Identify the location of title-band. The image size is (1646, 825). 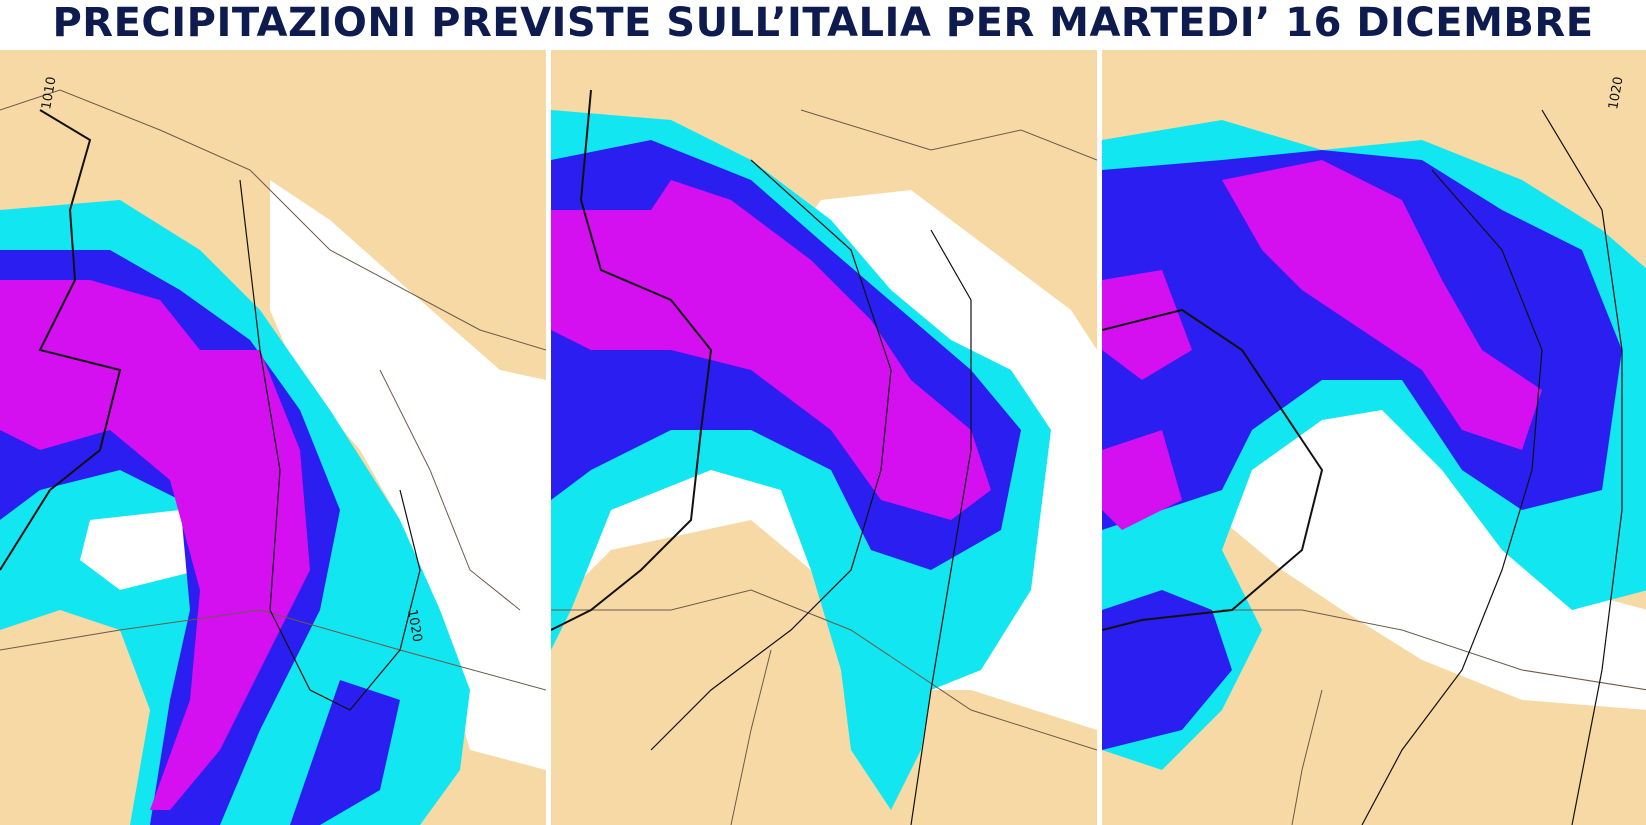
(823, 25).